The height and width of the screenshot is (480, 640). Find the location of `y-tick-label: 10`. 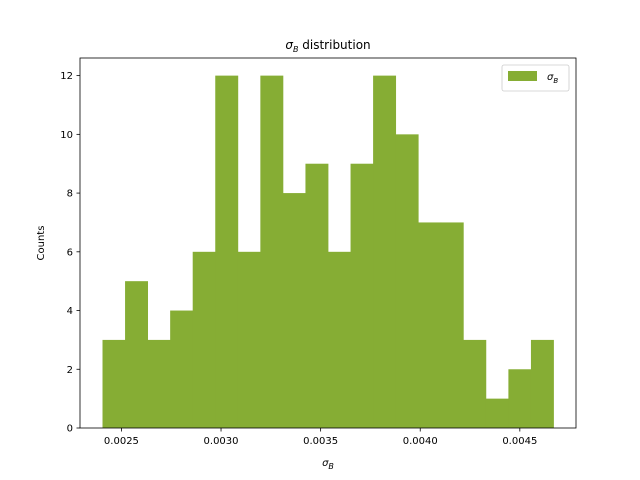

y-tick-label: 10 is located at coordinates (66, 135).